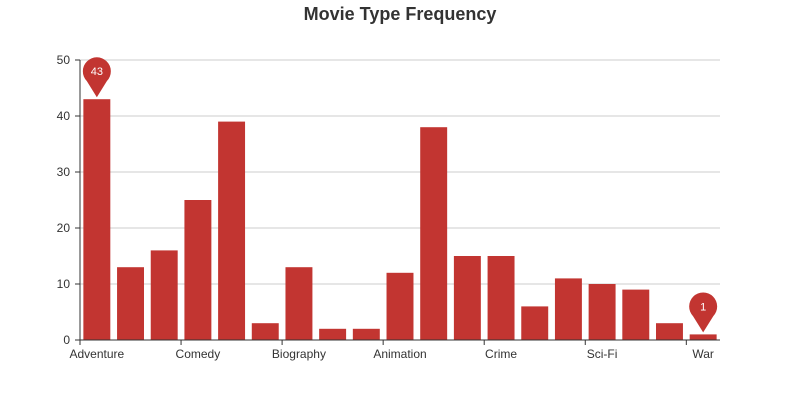 This screenshot has height=400, width=800. I want to click on y-tick-label: 0, so click(66, 340).